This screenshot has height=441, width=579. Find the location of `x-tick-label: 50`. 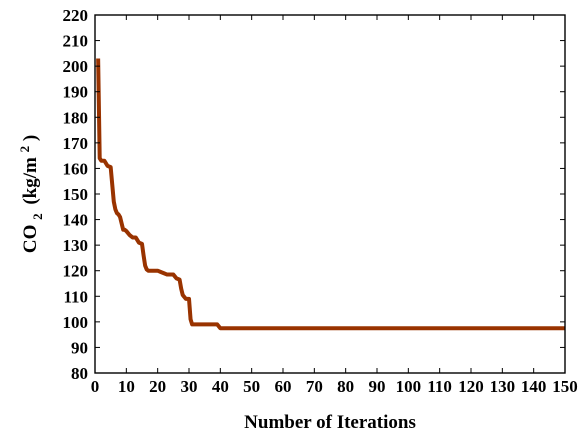

x-tick-label: 50 is located at coordinates (251, 386).